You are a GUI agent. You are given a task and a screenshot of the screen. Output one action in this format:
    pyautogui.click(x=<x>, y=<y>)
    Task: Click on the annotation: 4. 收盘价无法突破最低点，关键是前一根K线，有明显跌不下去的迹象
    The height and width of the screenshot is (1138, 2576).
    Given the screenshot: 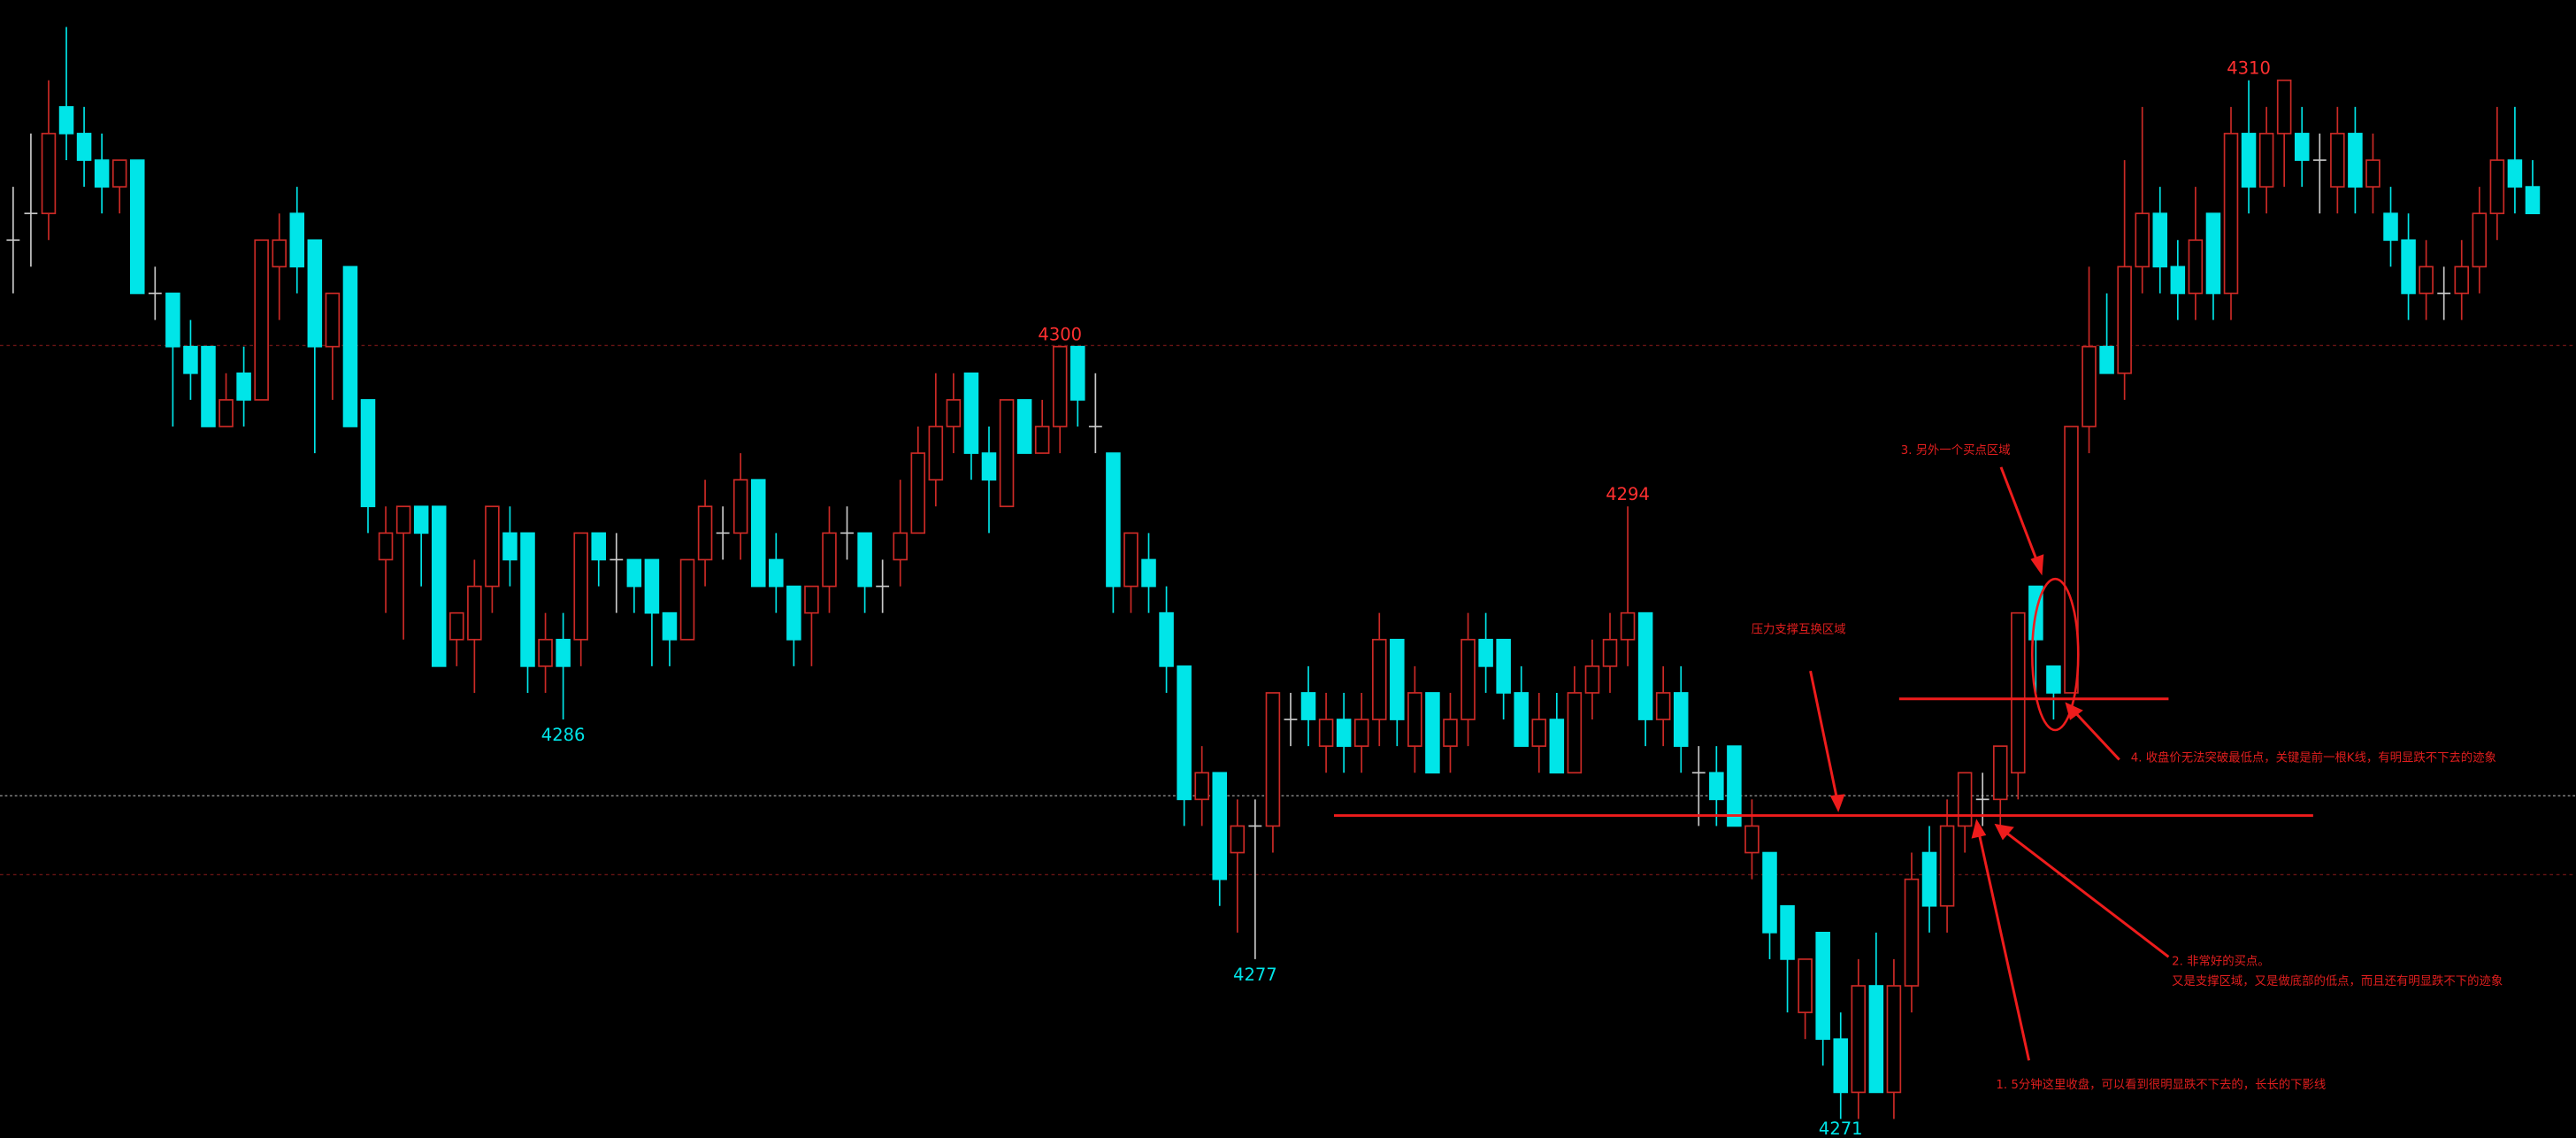 What is the action you would take?
    pyautogui.click(x=2313, y=757)
    